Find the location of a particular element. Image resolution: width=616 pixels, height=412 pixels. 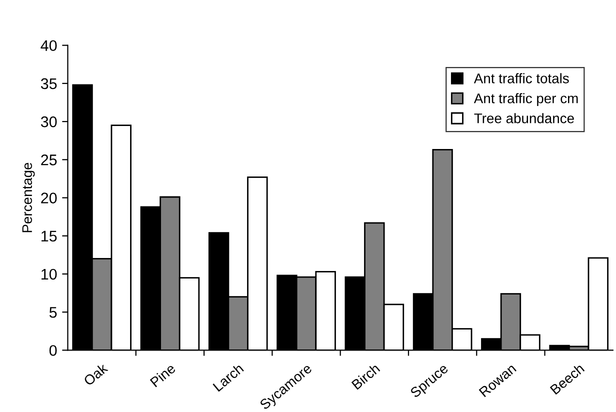

y-tick-label: 15 is located at coordinates (49, 236).